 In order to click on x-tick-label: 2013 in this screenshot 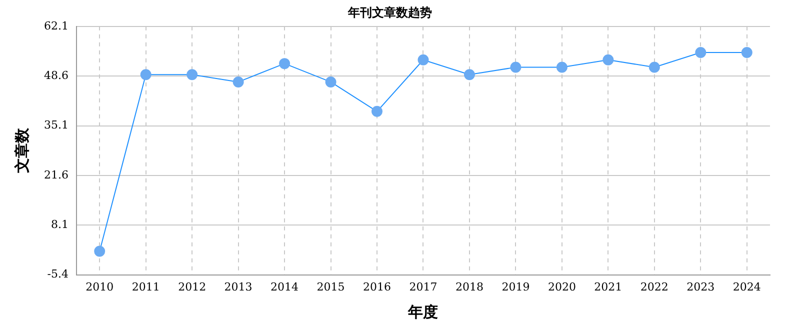, I will do `click(238, 287)`.